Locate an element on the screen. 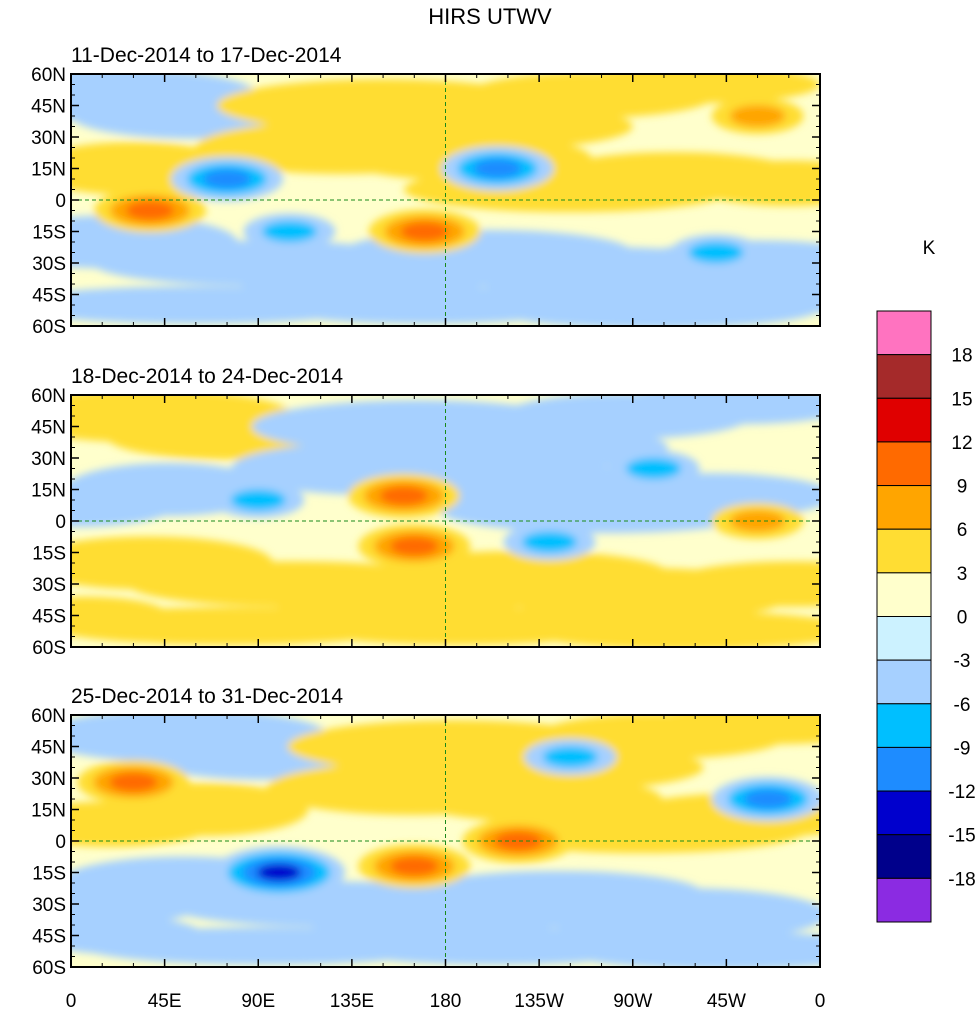 The image size is (980, 1014). colorbar-label: 6 is located at coordinates (962, 530).